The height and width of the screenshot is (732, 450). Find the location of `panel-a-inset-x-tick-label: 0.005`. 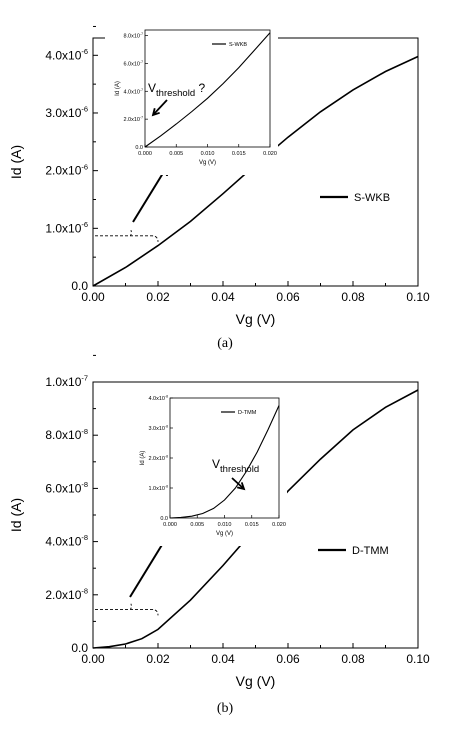

panel-a-inset-x-tick-label: 0.005 is located at coordinates (176, 154).